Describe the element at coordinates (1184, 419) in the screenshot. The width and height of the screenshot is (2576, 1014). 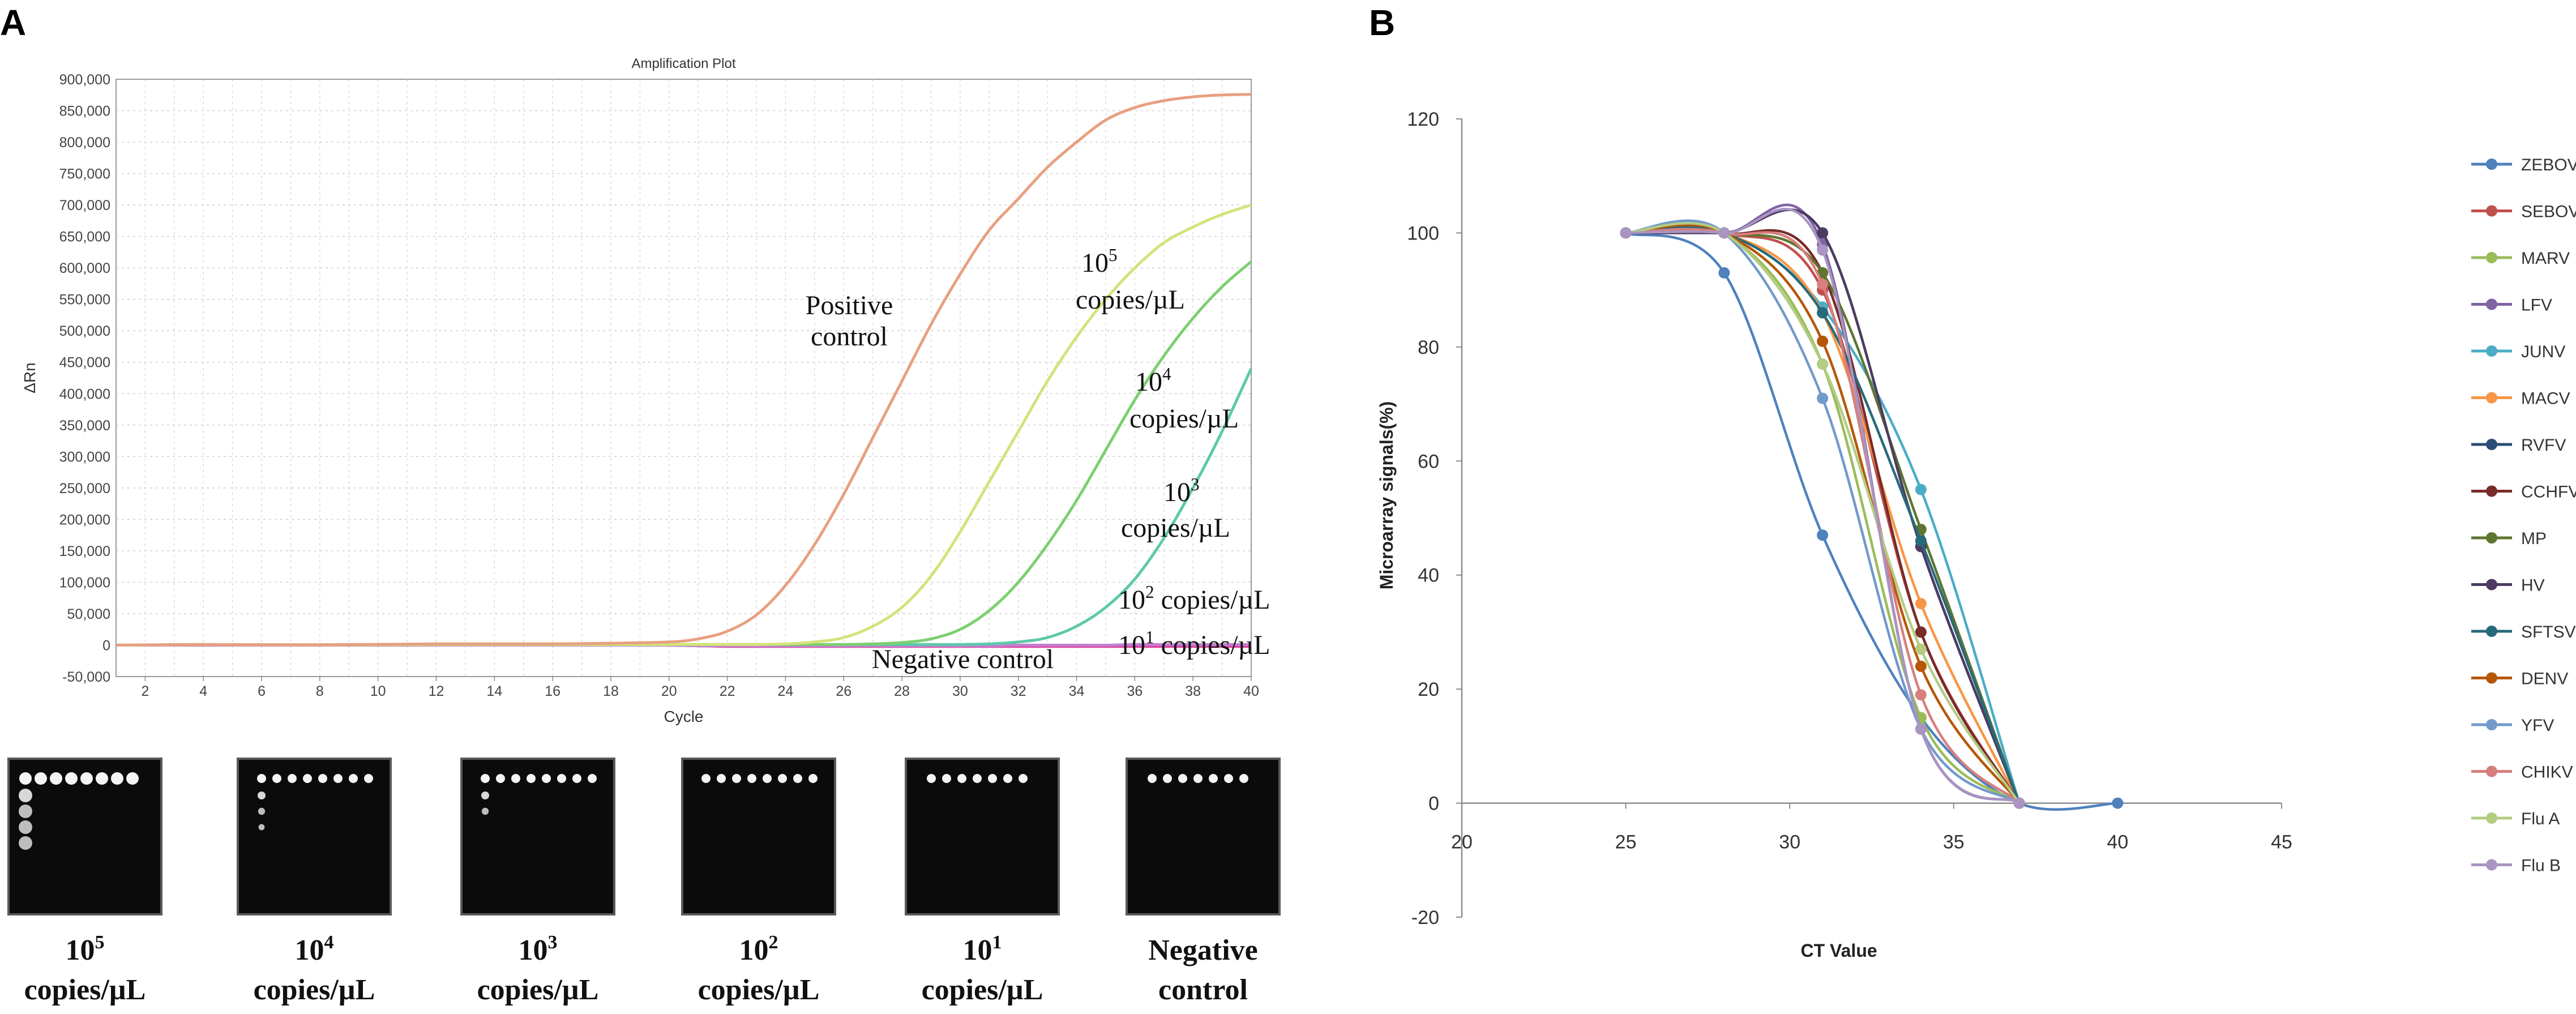
I see `annot-1e4-line: copies/µL` at that location.